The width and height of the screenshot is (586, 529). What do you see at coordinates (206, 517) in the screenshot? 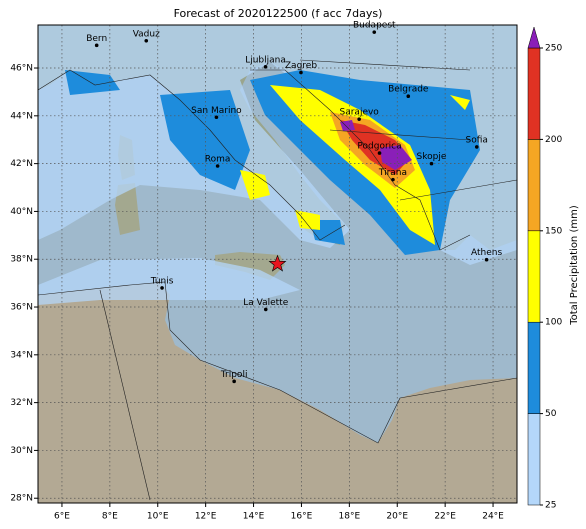
I see `x-tick-label: 12°E` at bounding box center [206, 517].